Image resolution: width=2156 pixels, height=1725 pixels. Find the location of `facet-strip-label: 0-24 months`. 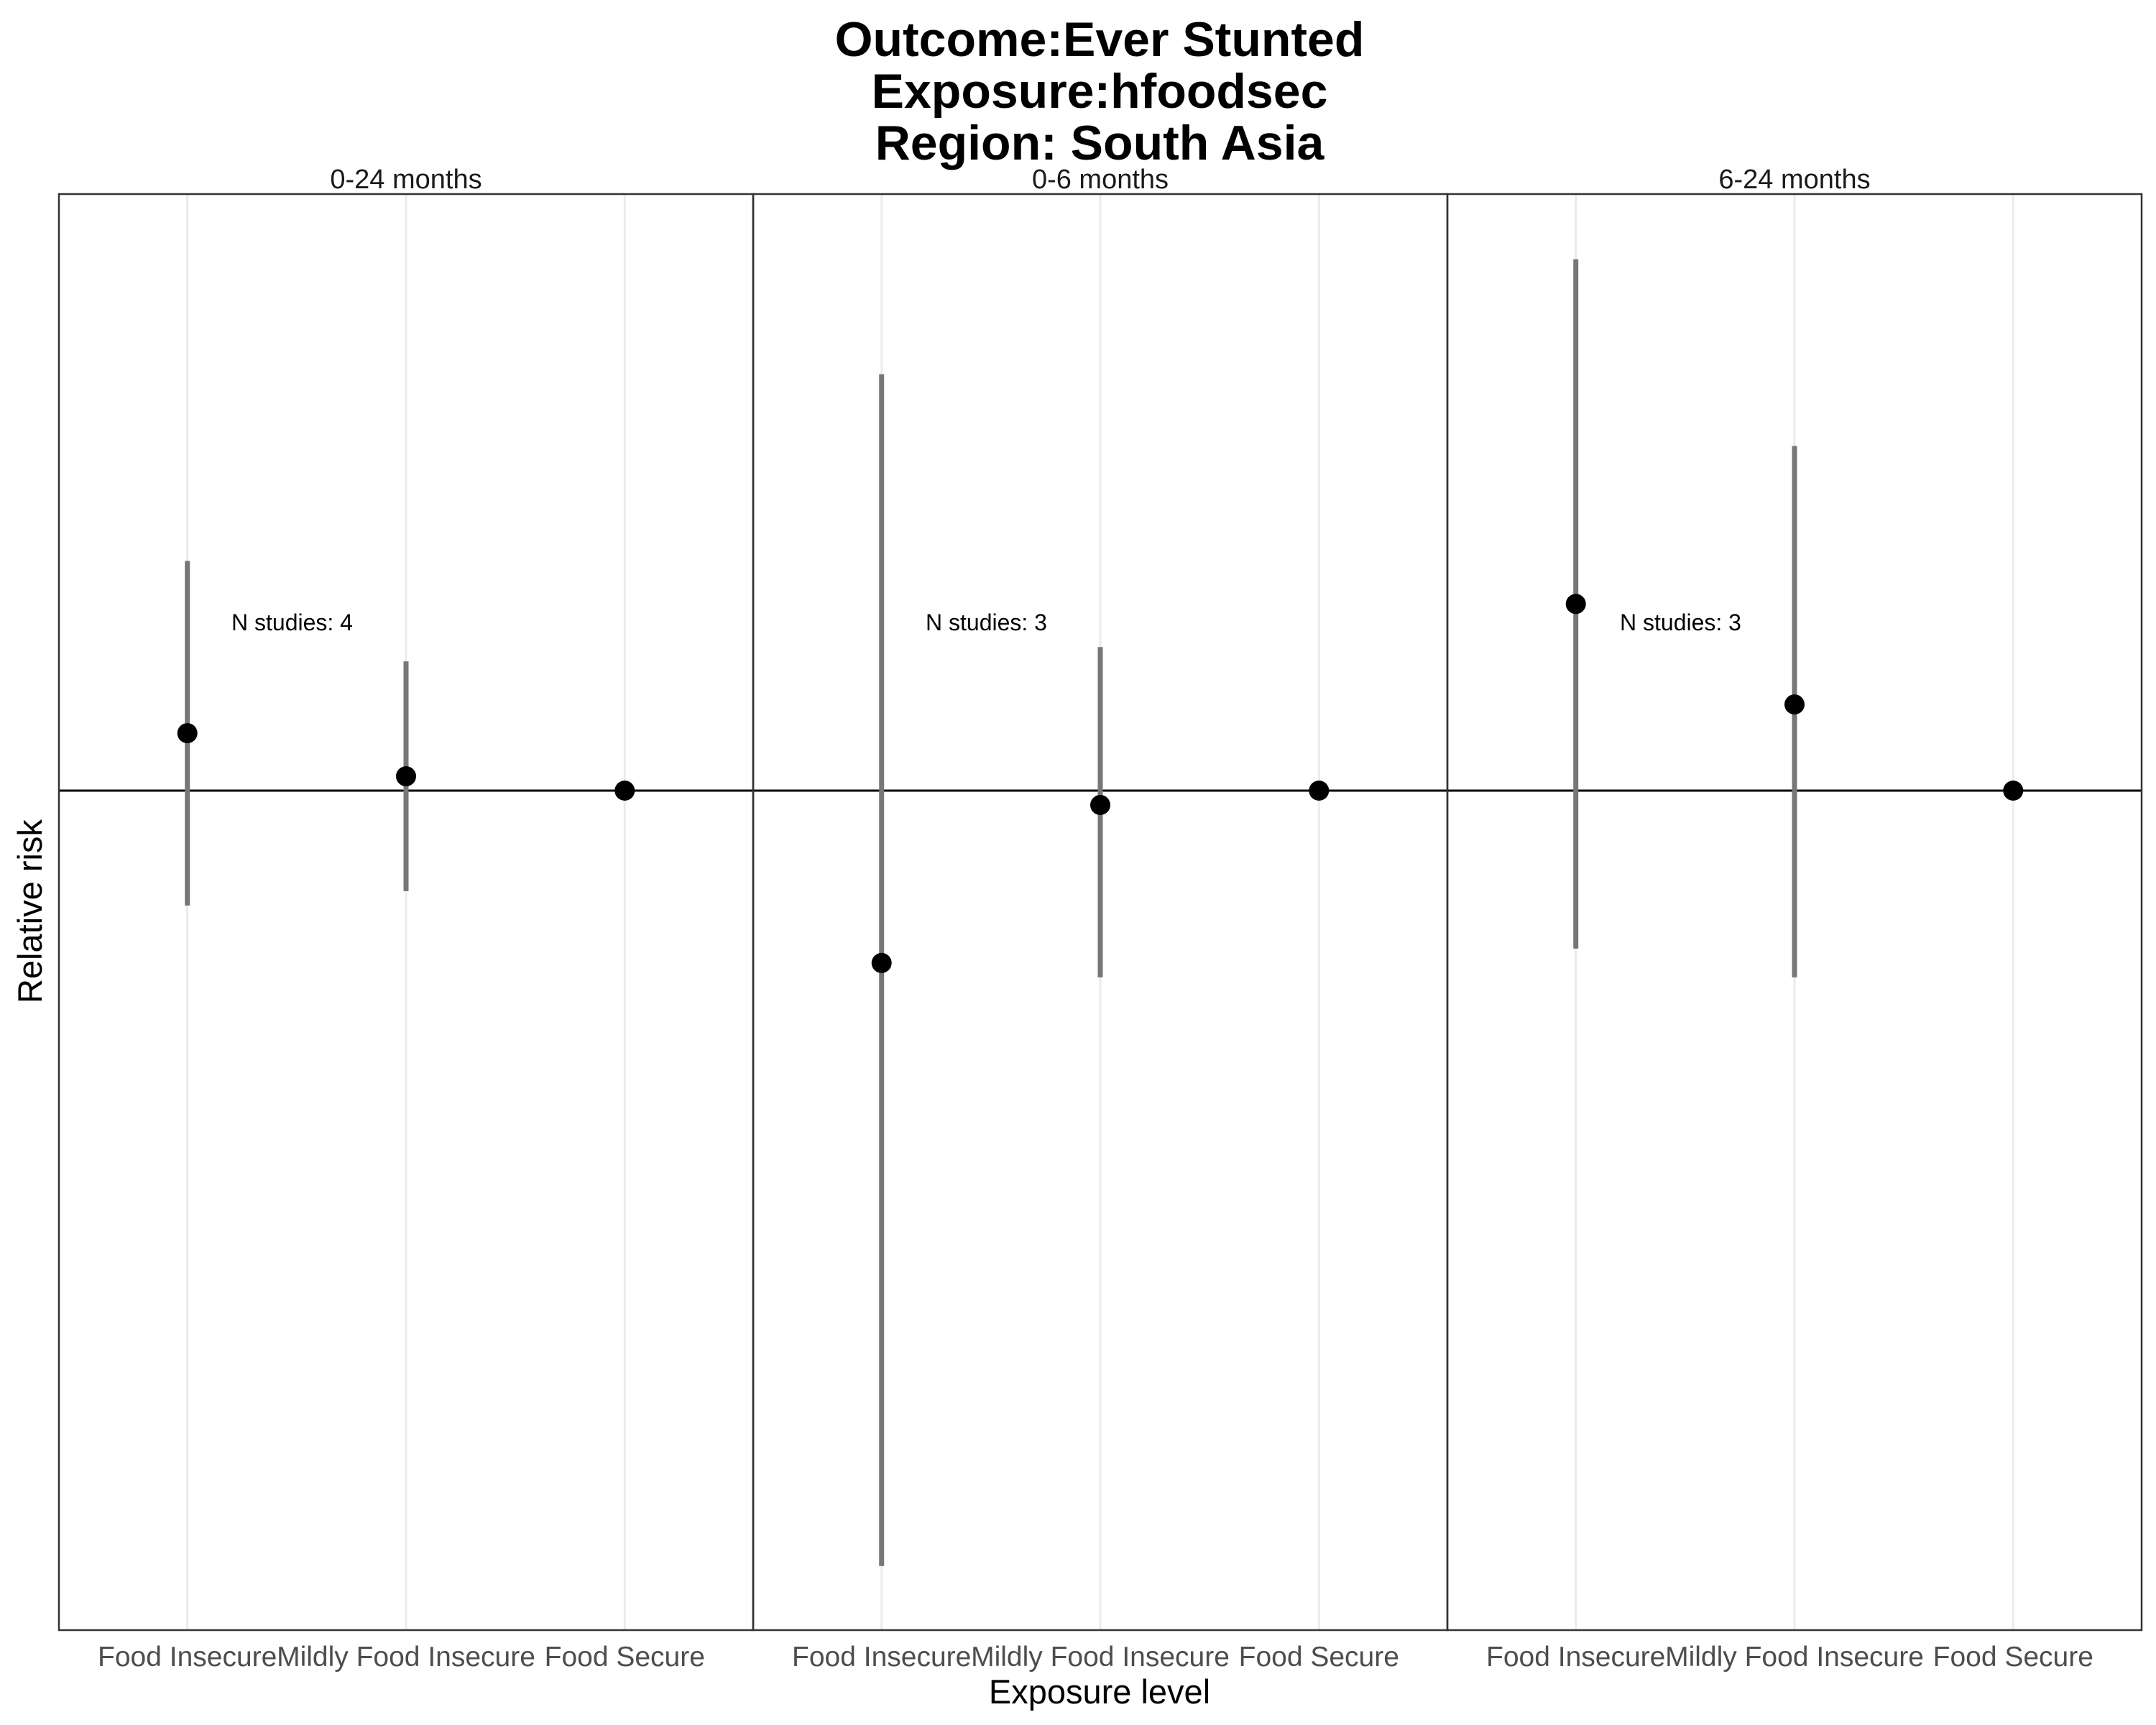

facet-strip-label: 0-24 months is located at coordinates (406, 180).